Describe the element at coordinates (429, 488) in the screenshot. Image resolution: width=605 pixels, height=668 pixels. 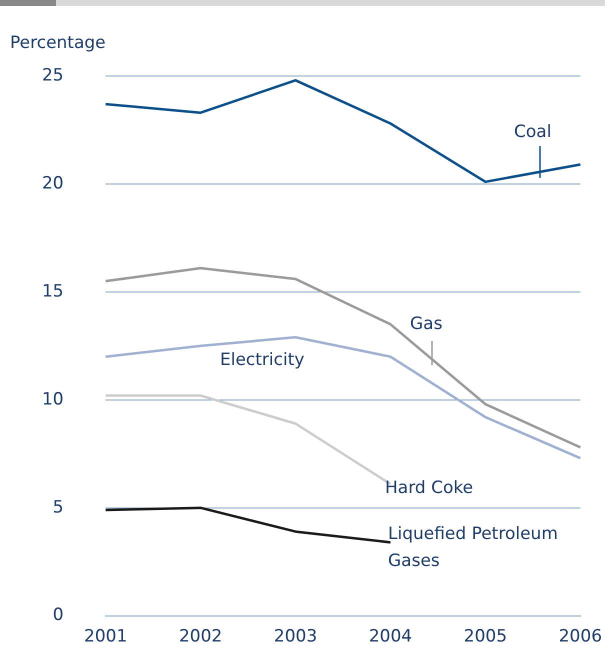
I see `series-label: Hard Coke` at that location.